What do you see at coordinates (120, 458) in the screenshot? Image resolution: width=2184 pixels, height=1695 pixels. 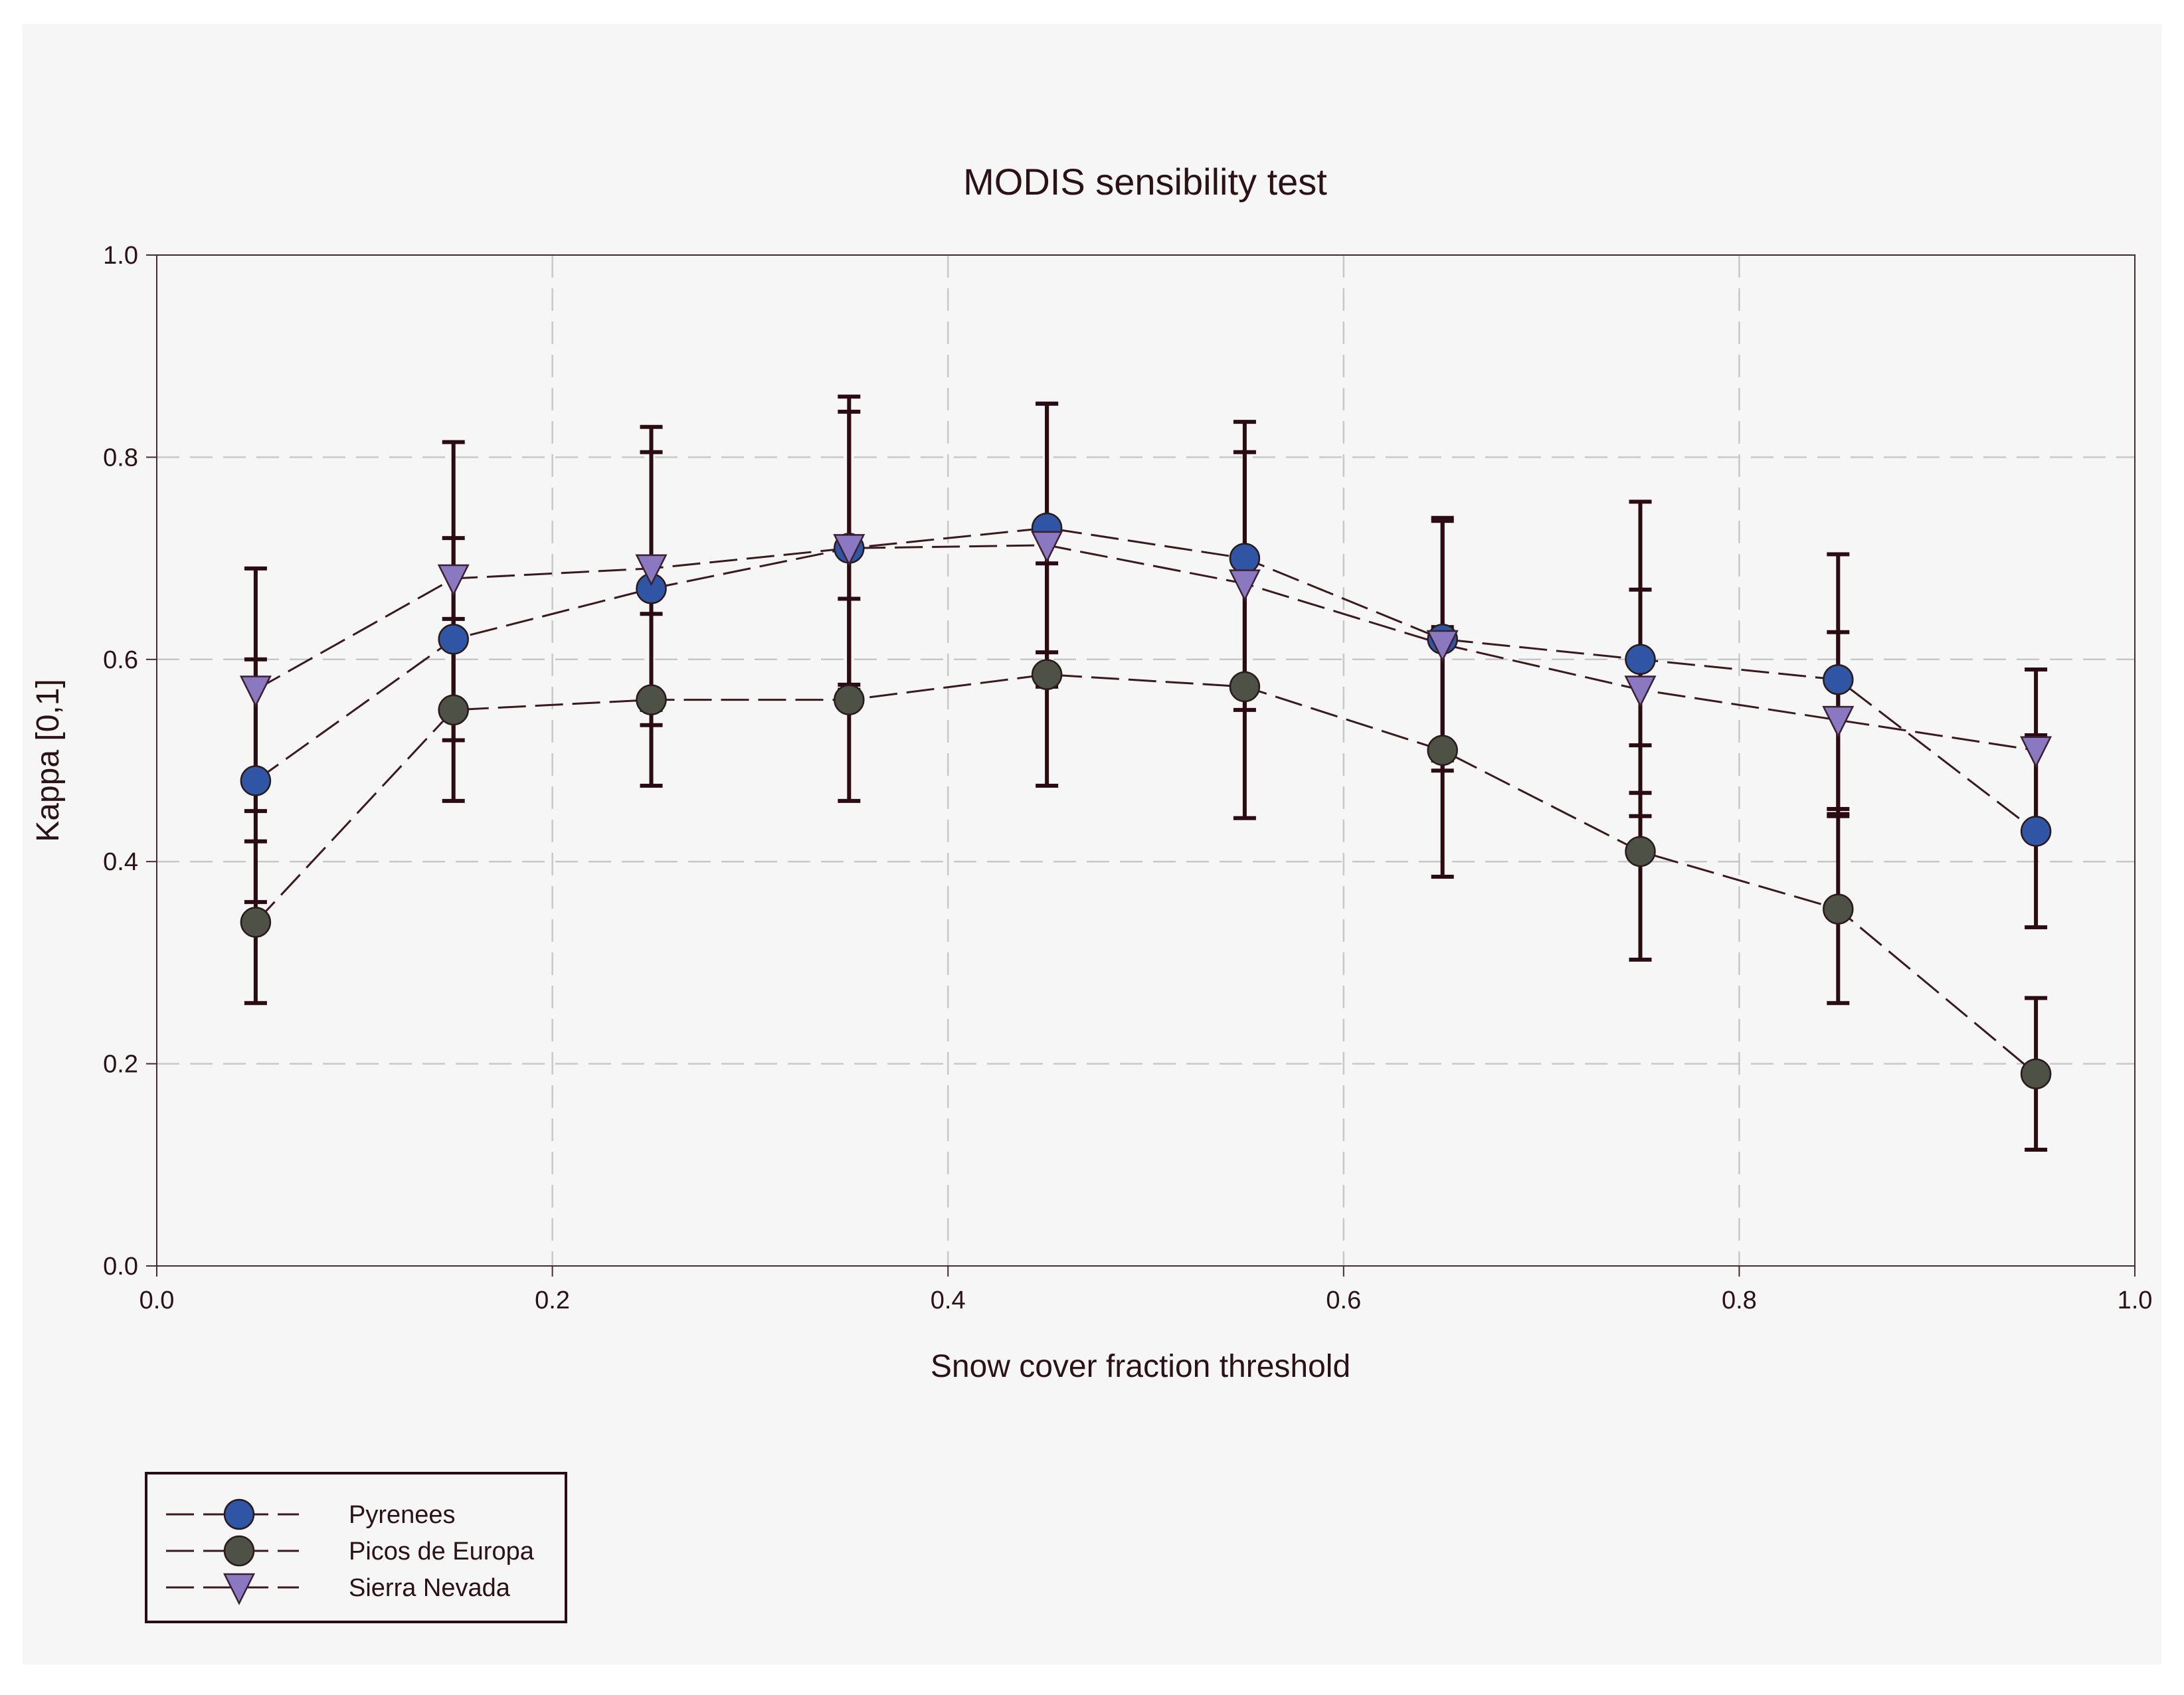 I see `y-tick-label: 0.8` at bounding box center [120, 458].